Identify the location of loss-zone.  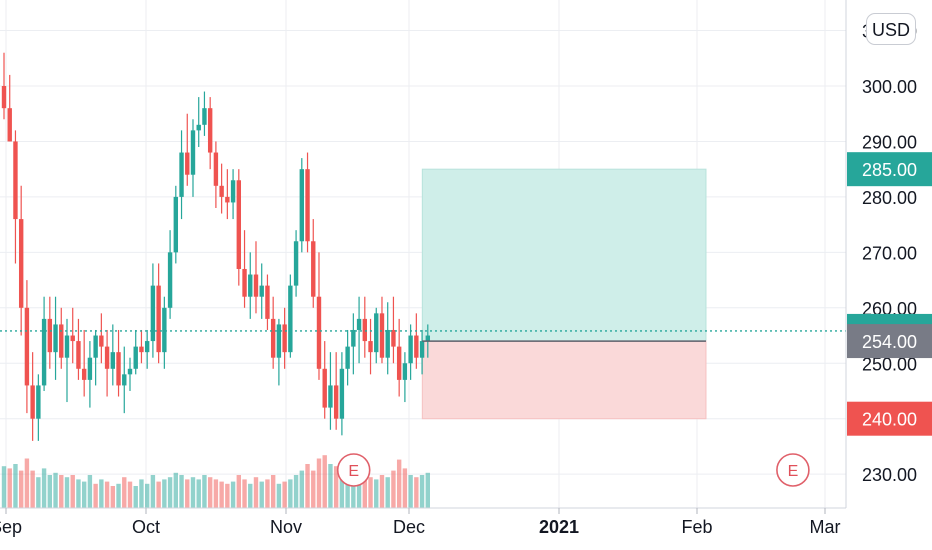
(564, 380).